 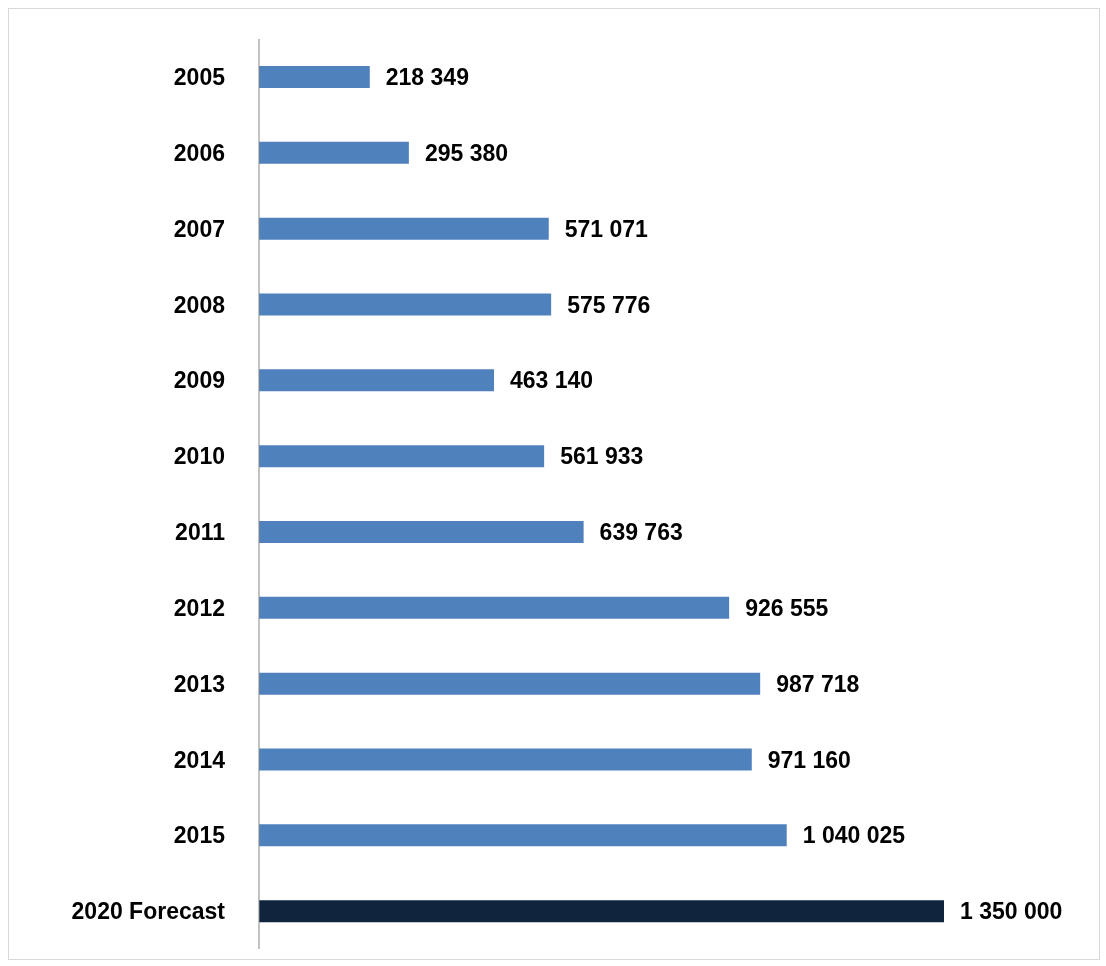 What do you see at coordinates (818, 683) in the screenshot?
I see `data-label: 987 718` at bounding box center [818, 683].